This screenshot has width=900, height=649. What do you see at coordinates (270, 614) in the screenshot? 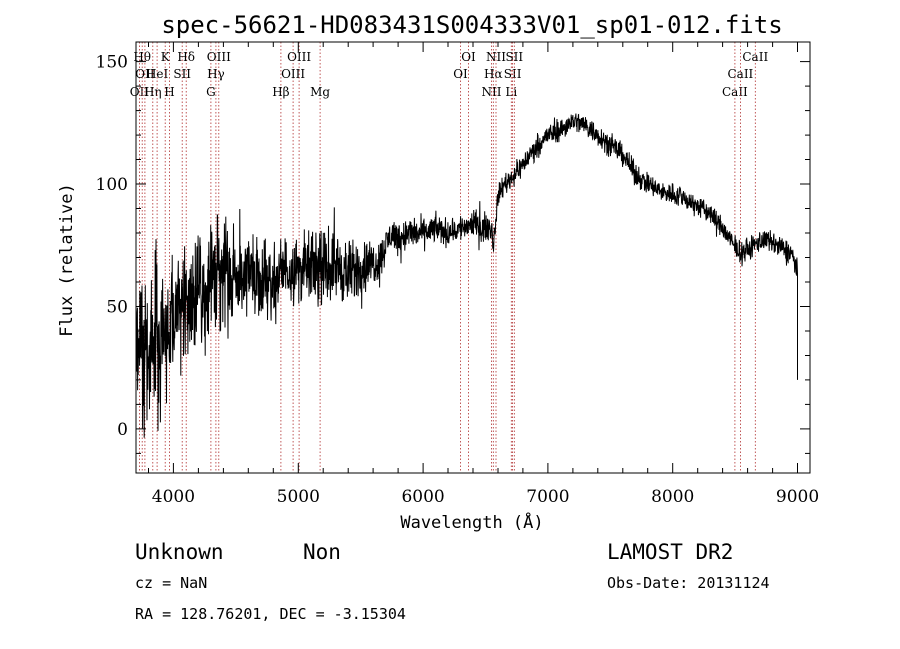
I see `coords-label: RA = 128.76201, DEC = -3.15304` at bounding box center [270, 614].